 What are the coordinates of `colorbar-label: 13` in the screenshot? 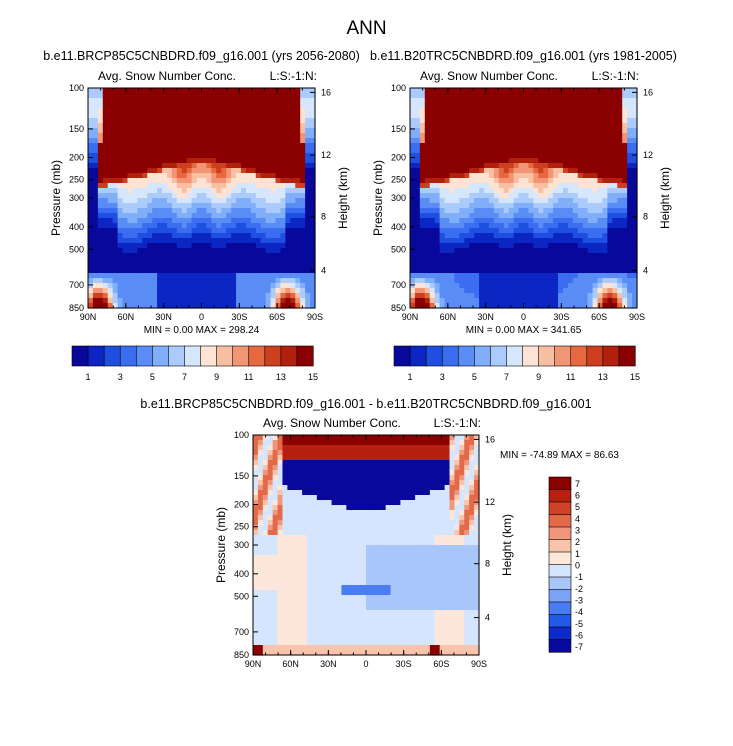 It's located at (281, 377).